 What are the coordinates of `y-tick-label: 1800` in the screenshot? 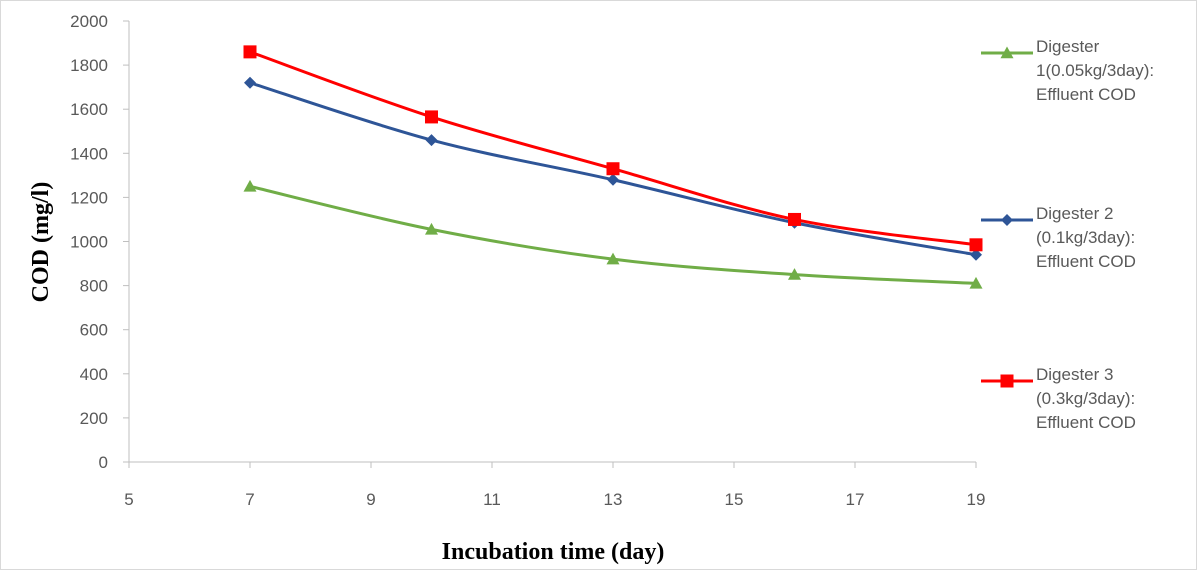 It's located at (89, 65).